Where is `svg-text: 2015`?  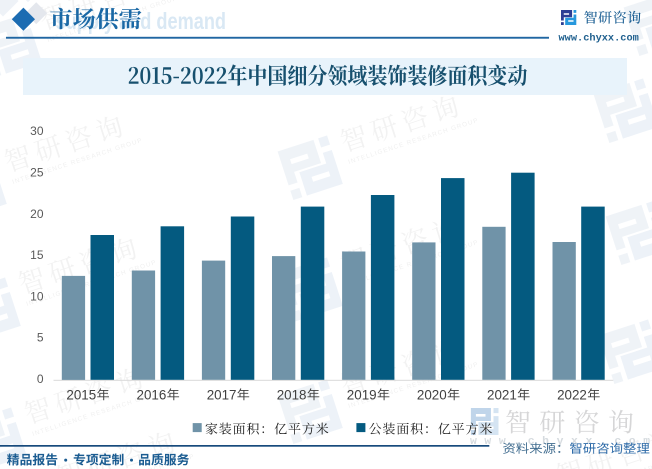
svg-text: 2015 is located at coordinates (81, 394).